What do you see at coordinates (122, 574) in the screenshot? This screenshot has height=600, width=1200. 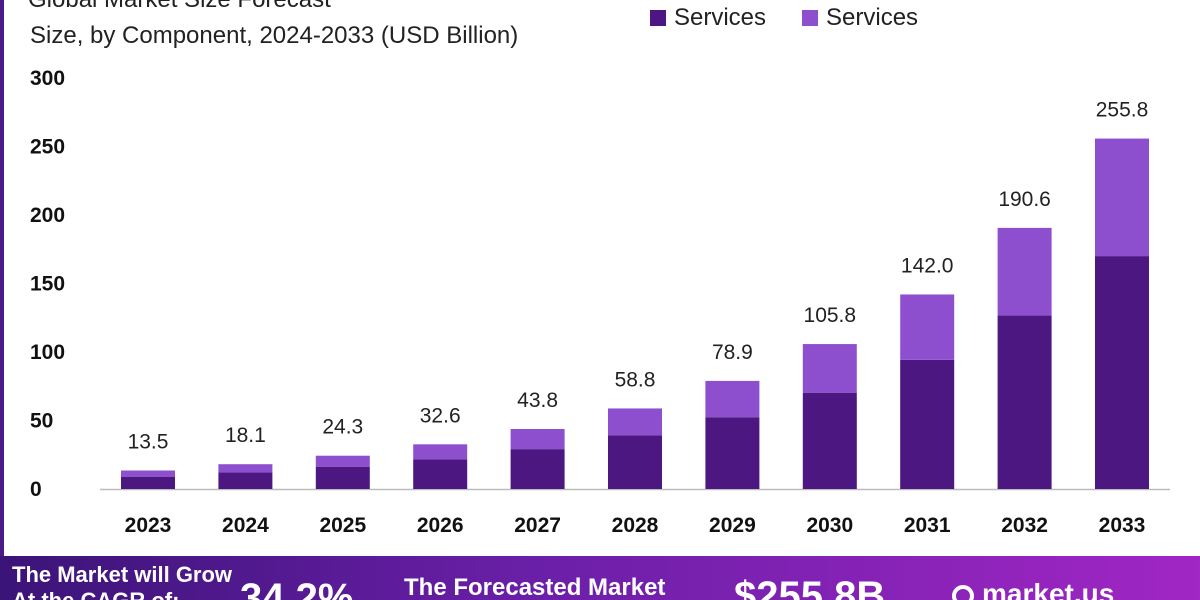 I see `banner-grow-text: The Market will Grow` at bounding box center [122, 574].